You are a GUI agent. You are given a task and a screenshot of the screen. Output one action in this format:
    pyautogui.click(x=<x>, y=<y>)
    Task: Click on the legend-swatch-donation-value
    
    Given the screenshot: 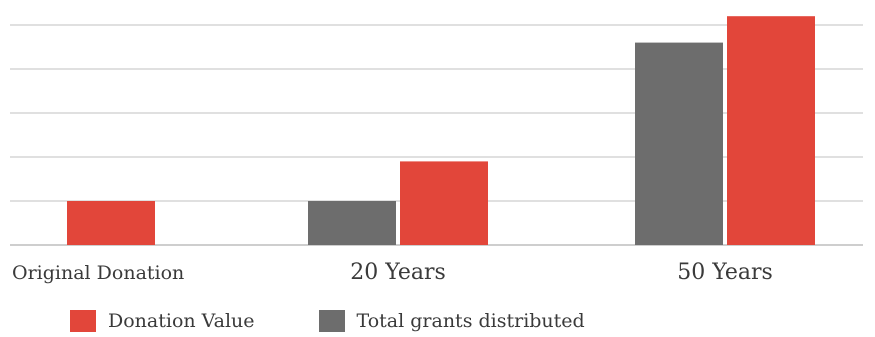 What is the action you would take?
    pyautogui.click(x=83, y=321)
    